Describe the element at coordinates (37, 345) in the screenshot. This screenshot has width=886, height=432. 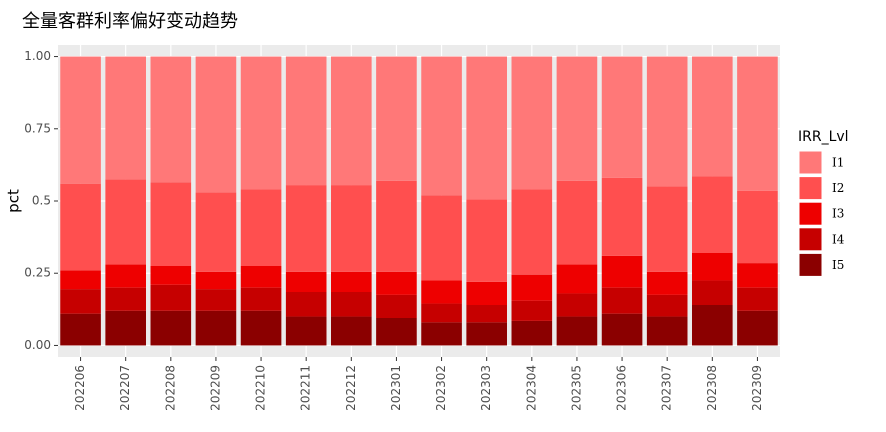
I see `y-tick-label: 0.00` at that location.